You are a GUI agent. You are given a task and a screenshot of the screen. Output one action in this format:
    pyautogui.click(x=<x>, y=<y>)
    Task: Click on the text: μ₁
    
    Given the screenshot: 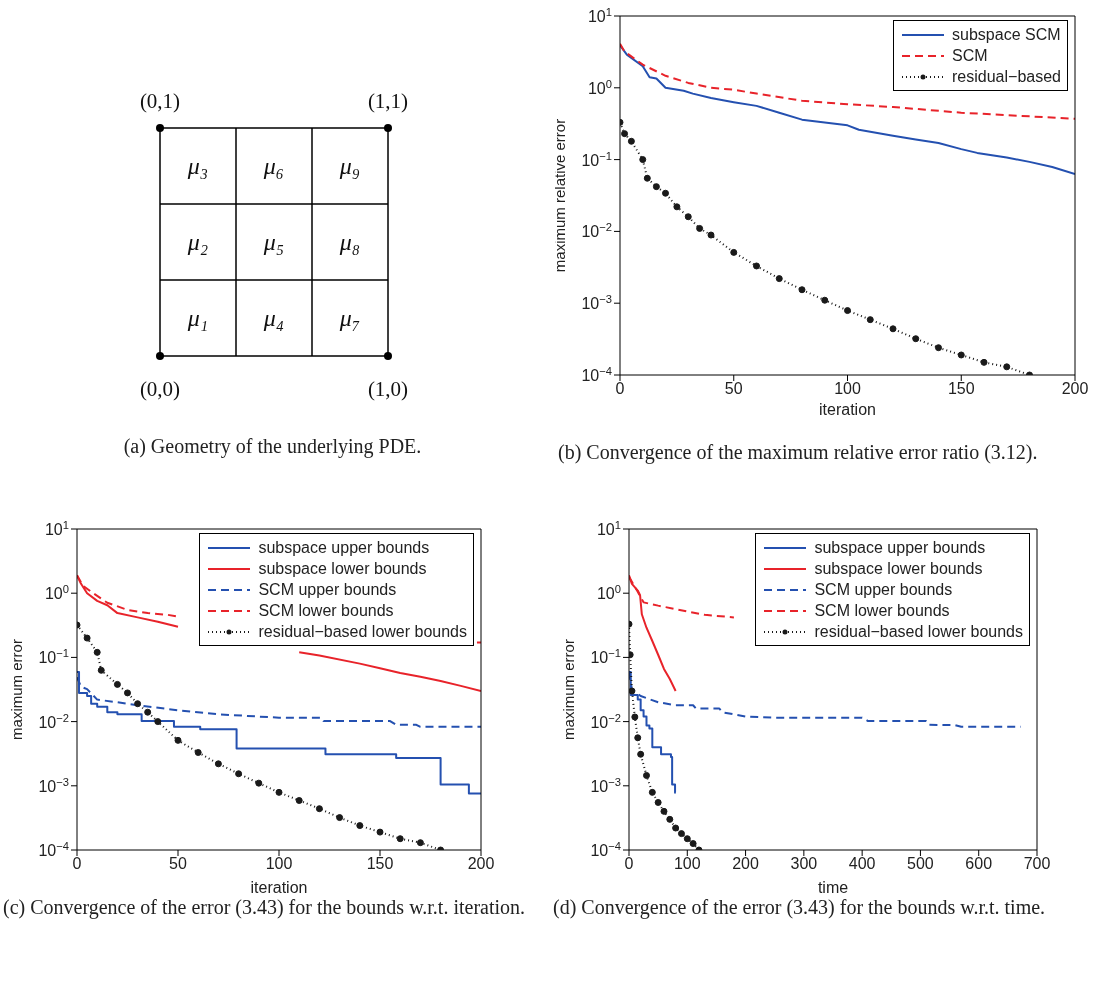 What is the action you would take?
    pyautogui.click(x=197, y=318)
    